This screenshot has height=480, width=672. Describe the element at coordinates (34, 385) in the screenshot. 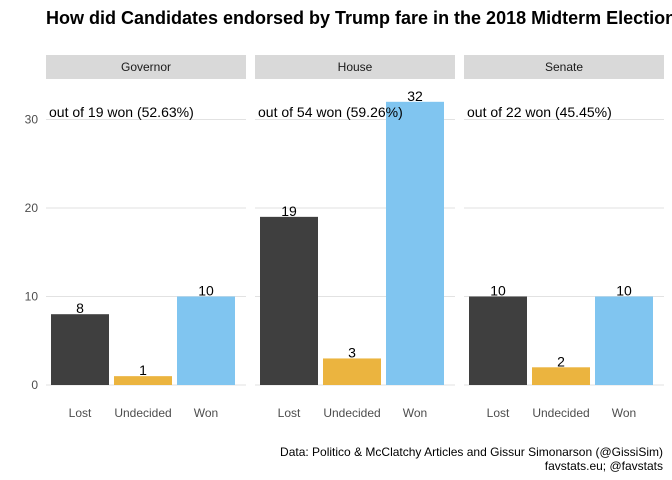

I see `y-tick-label: 0` at that location.